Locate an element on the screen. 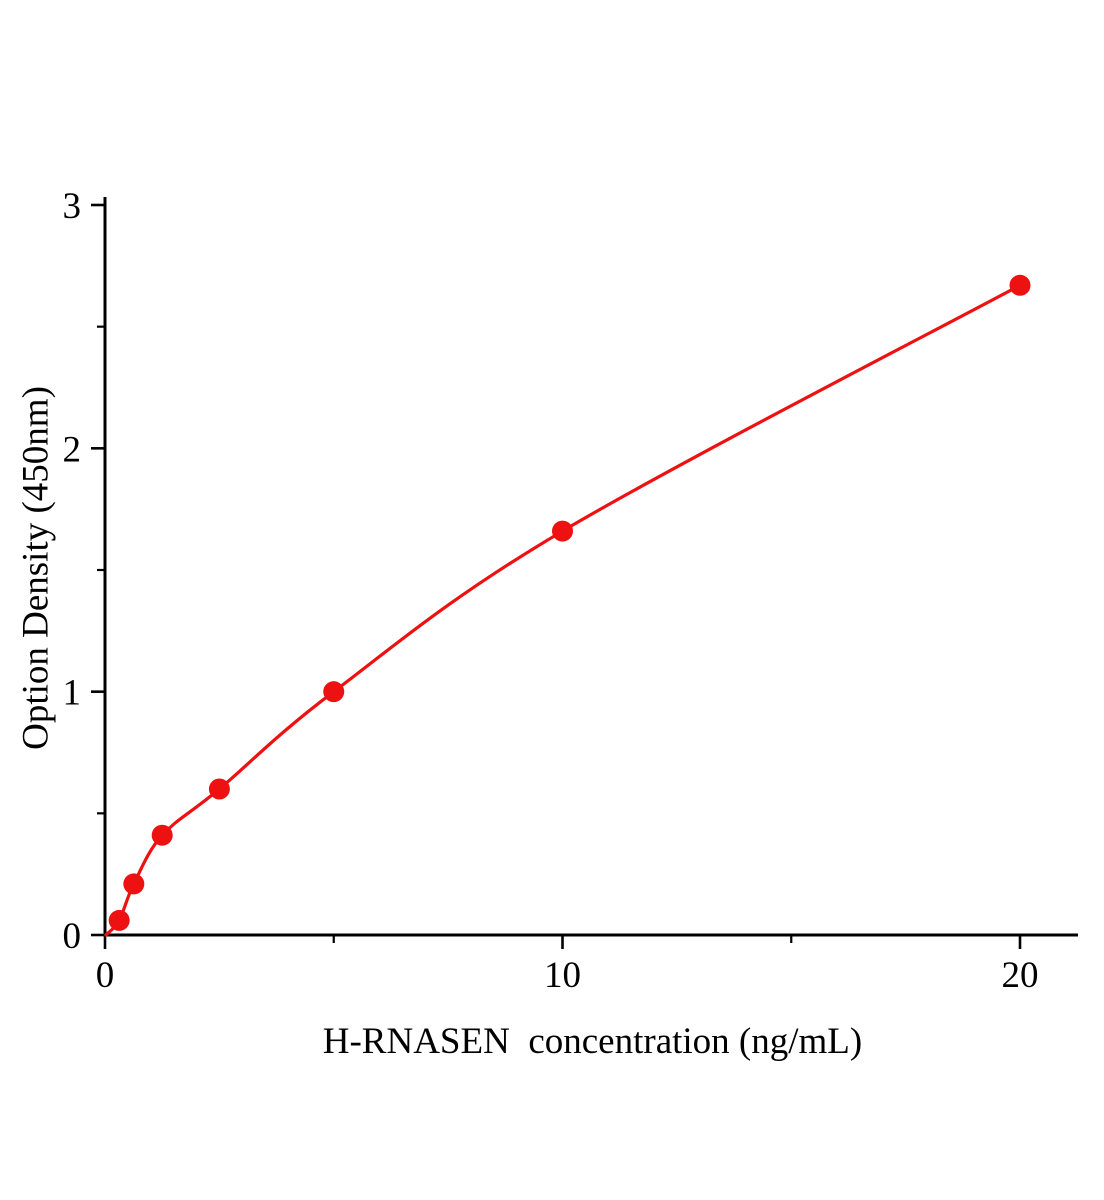  x-tick-label: 10 is located at coordinates (562, 975).